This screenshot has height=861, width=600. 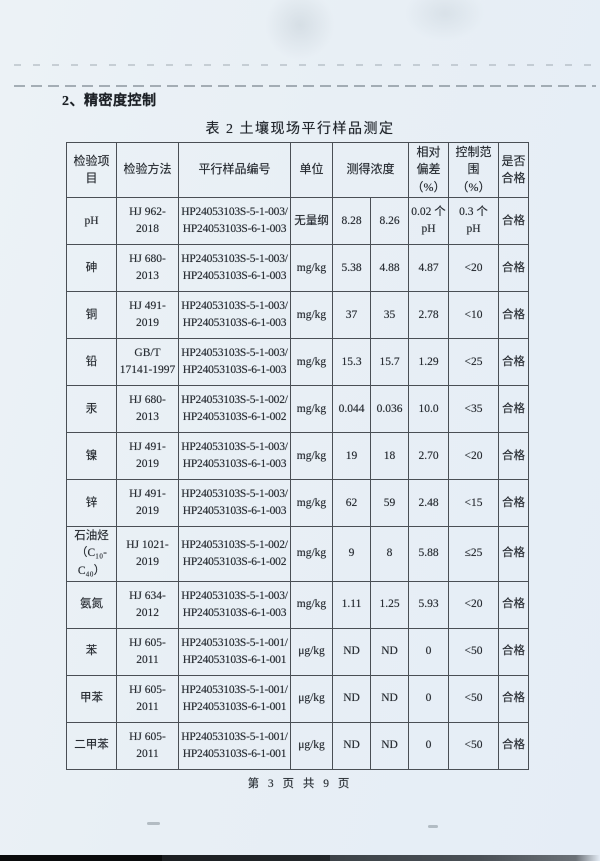 What do you see at coordinates (91, 651) in the screenshot?
I see `cell-item: 苯` at bounding box center [91, 651].